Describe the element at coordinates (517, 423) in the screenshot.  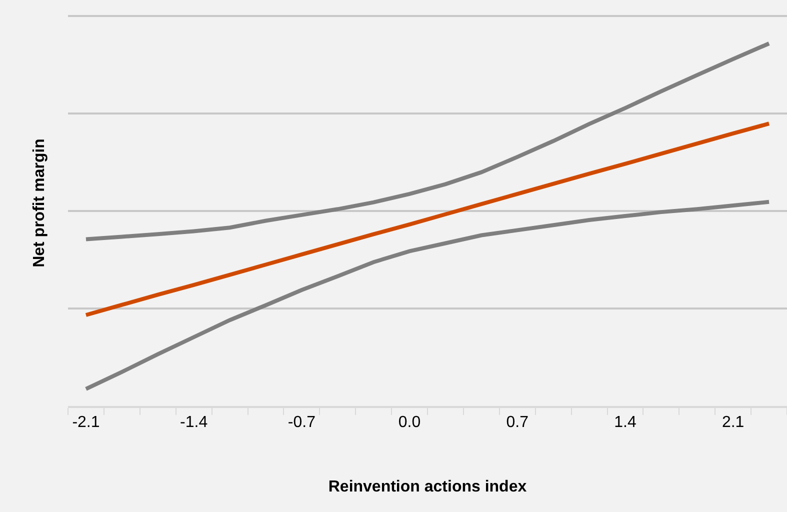
I see `x-tick-label: 0.7` at that location.